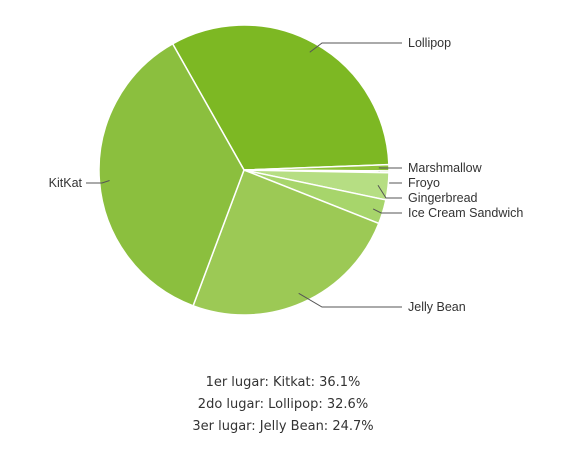  Describe the element at coordinates (280, 97) in the screenshot. I see `slice-lollipop` at that location.